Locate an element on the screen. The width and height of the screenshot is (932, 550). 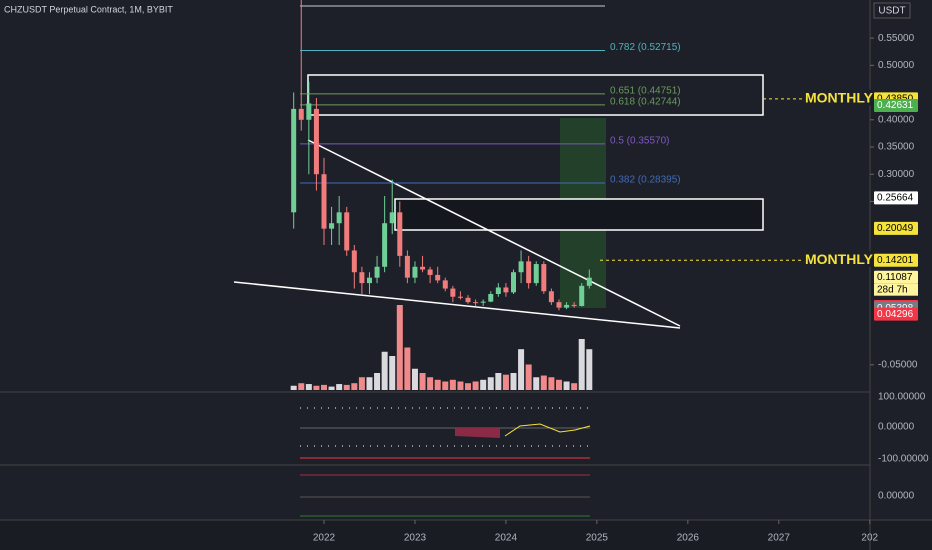
fib-label: 0.5 (0.35570) is located at coordinates (640, 141).